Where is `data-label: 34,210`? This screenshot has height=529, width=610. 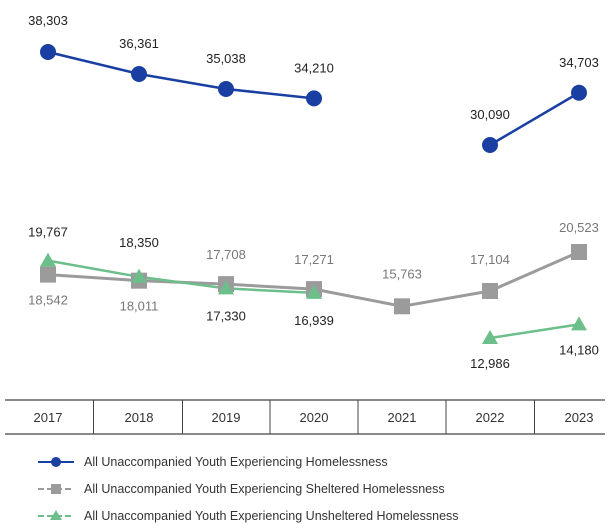 data-label: 34,210 is located at coordinates (314, 67).